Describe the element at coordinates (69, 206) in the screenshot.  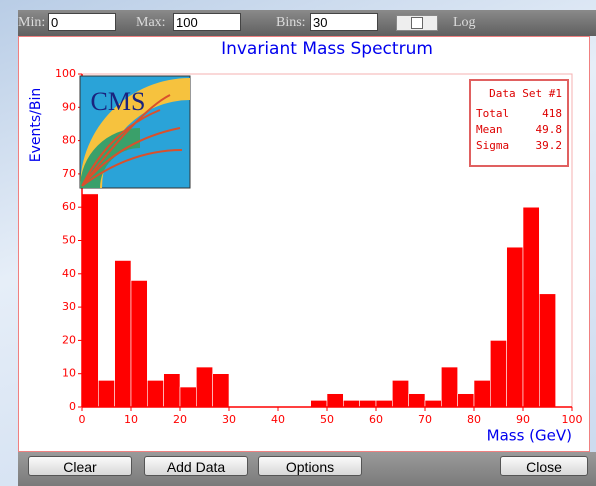
I see `y-tick-label: 60` at that location.